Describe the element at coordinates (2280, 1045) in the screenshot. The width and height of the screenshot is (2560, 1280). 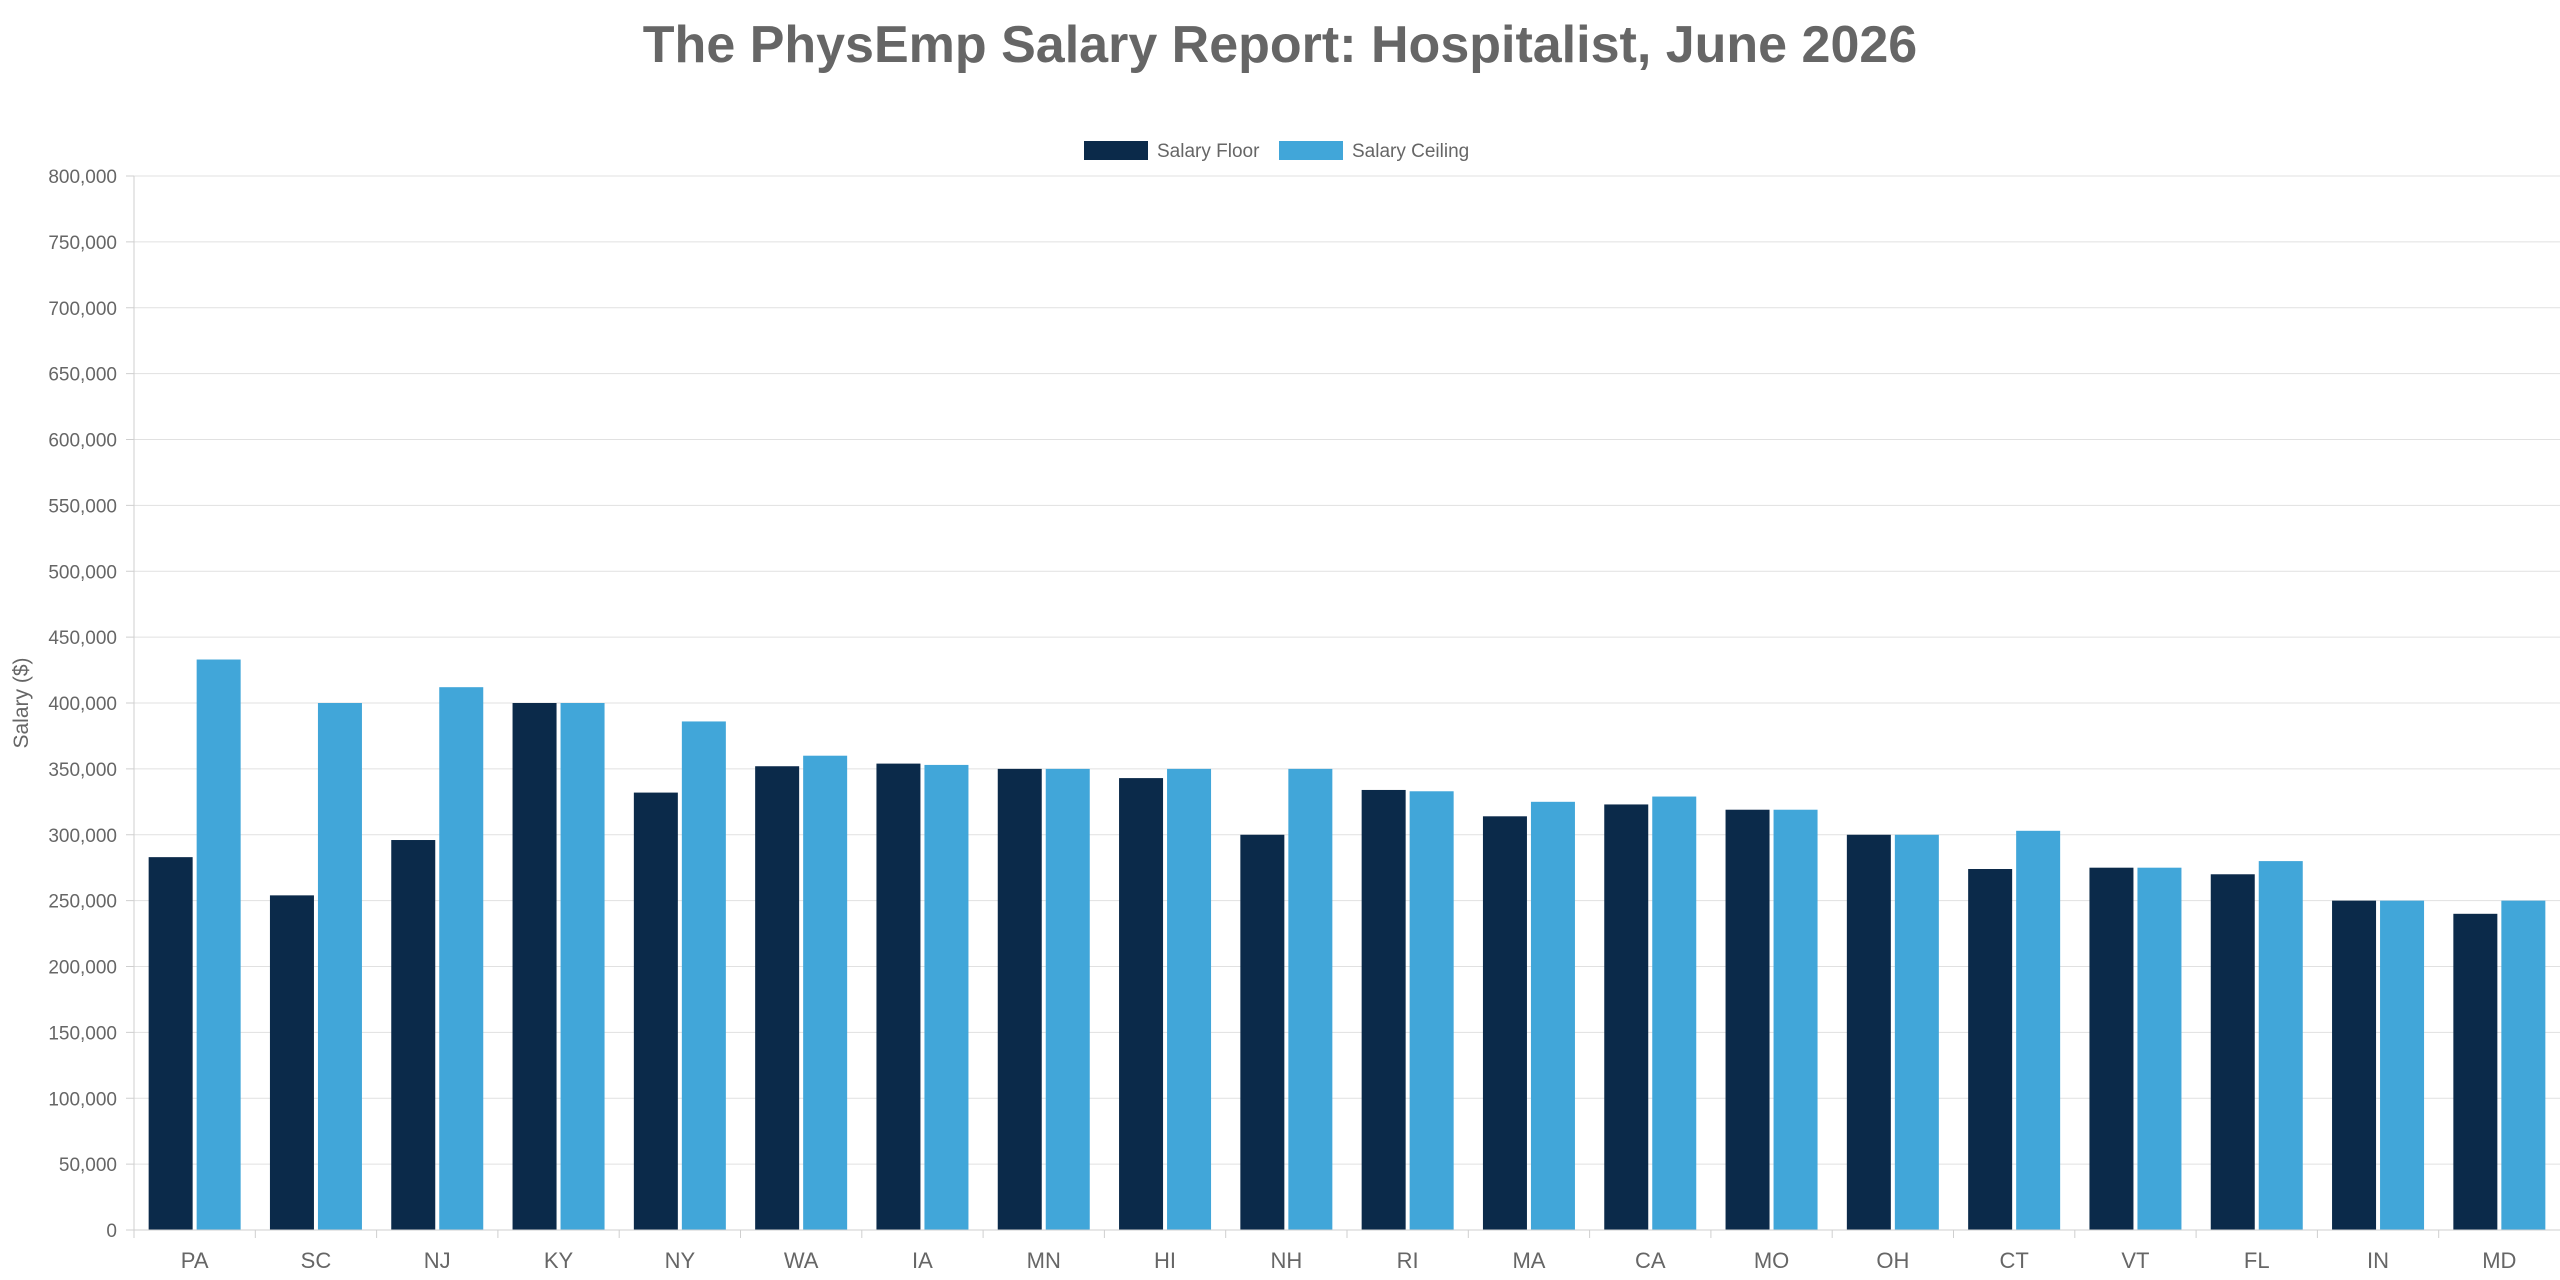
I see `bar-salary-ceiling-fl` at that location.